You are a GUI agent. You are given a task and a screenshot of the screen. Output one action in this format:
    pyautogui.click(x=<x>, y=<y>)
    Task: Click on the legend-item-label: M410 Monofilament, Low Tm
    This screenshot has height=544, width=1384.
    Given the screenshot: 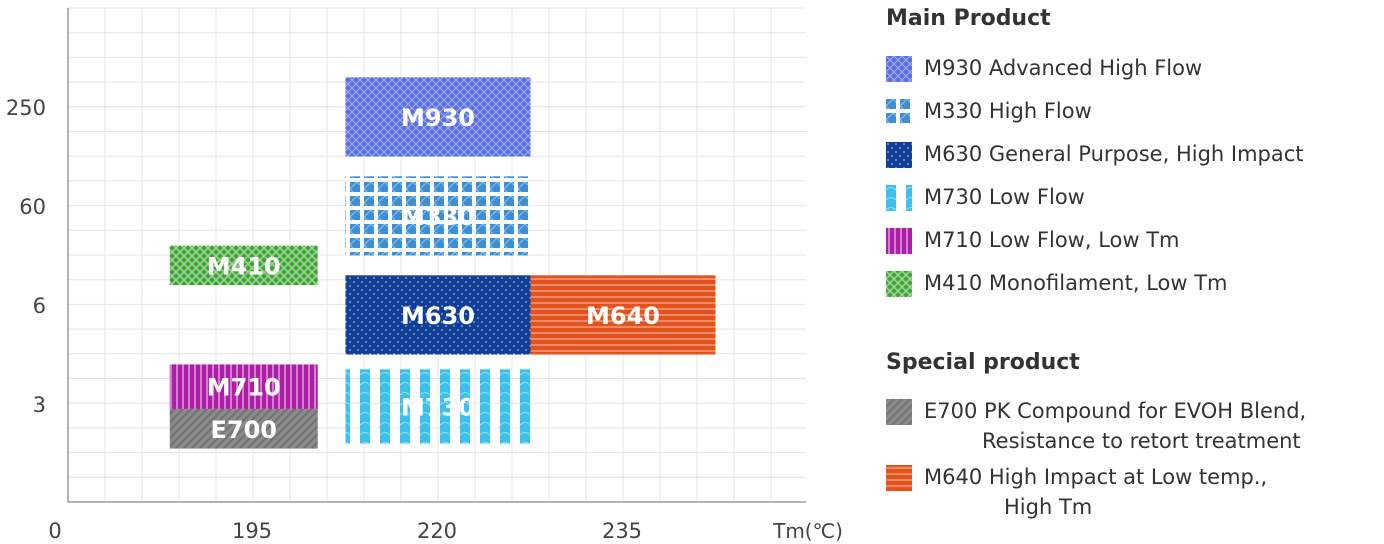 What is the action you would take?
    pyautogui.click(x=1076, y=283)
    